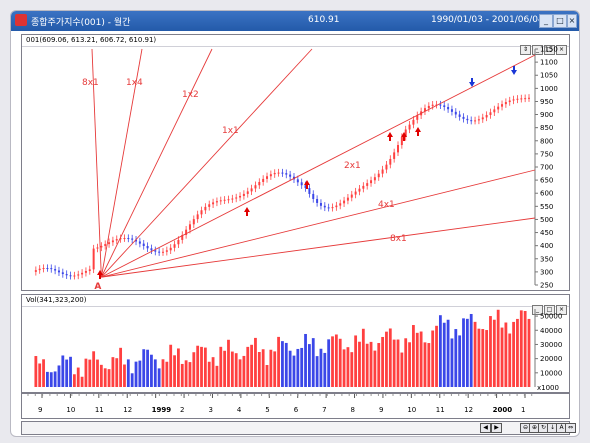 This screenshot has width=590, height=443. I want to click on window-title: 종합주가지수(001) - 월간, so click(81, 23).